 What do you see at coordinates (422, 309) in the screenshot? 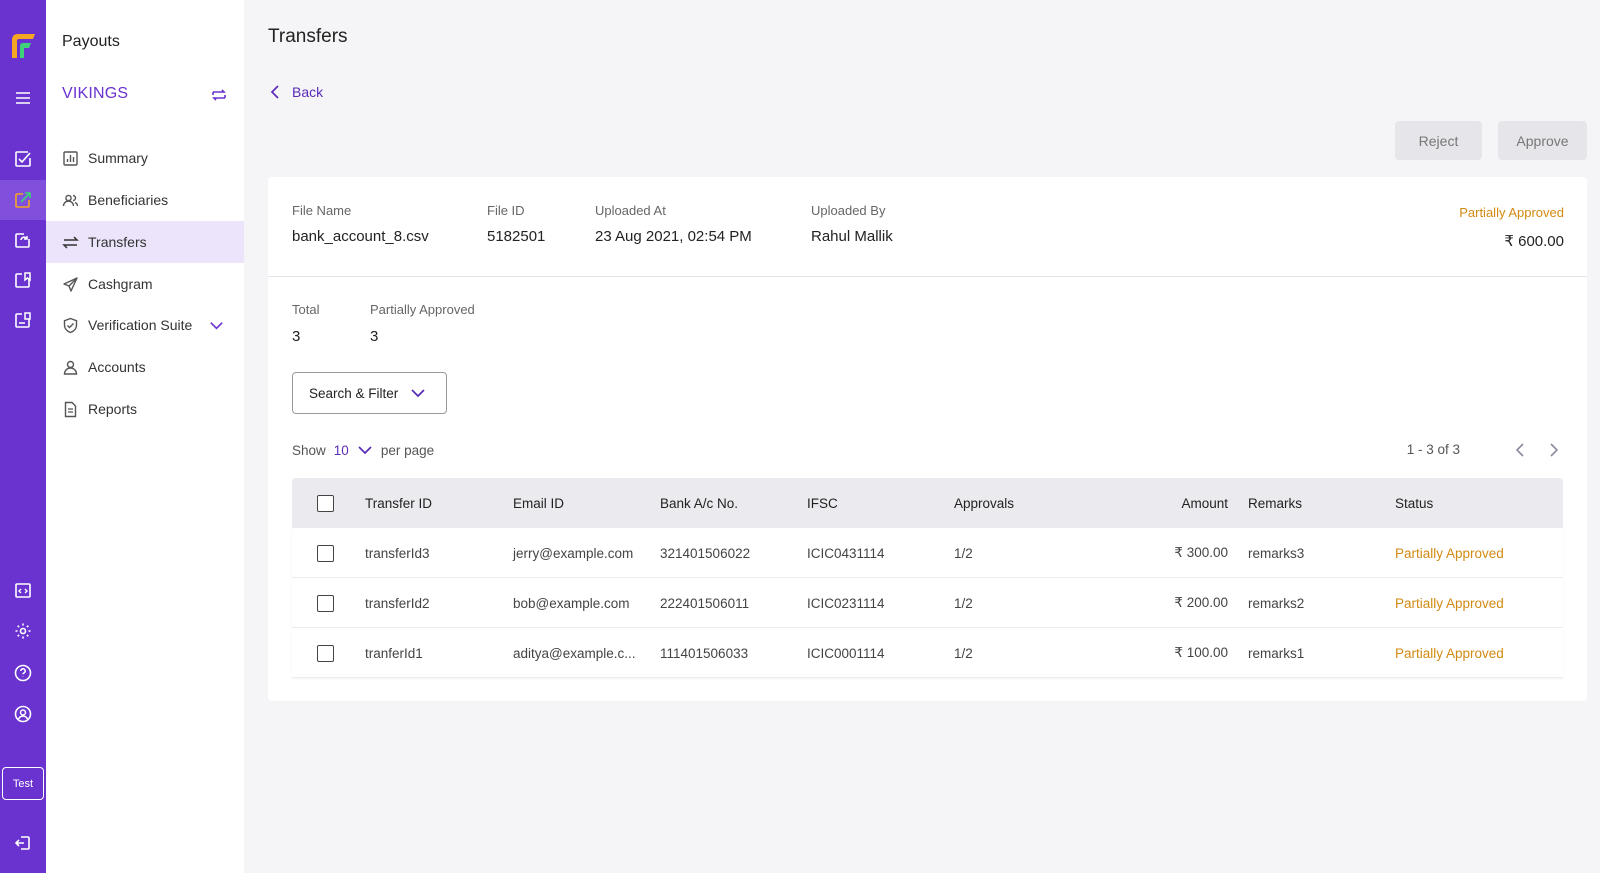
I see `partially-approved-label: Partially Approved` at bounding box center [422, 309].